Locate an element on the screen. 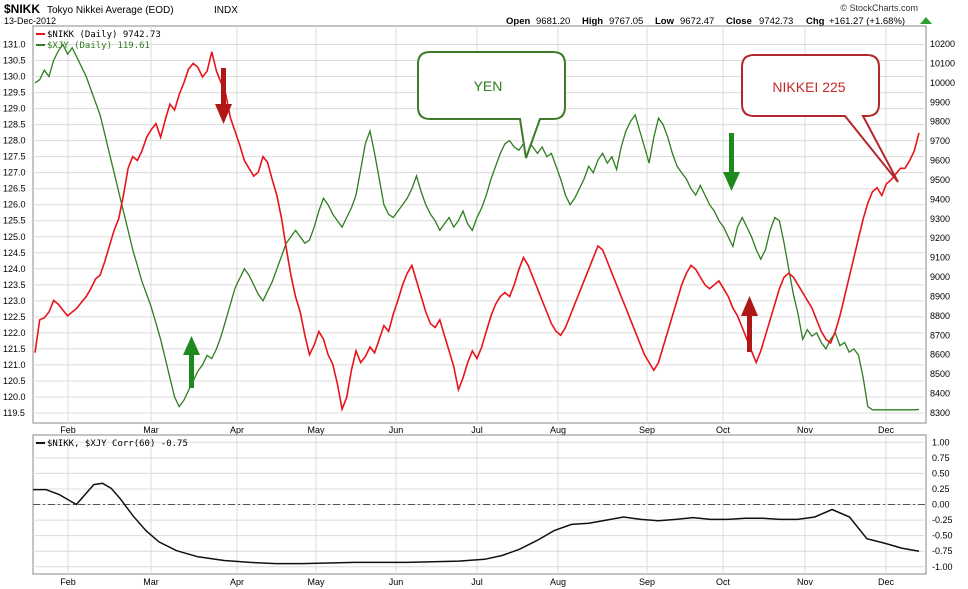 The width and height of the screenshot is (968, 589). yen-tick-label: 123.0 is located at coordinates (14, 301).